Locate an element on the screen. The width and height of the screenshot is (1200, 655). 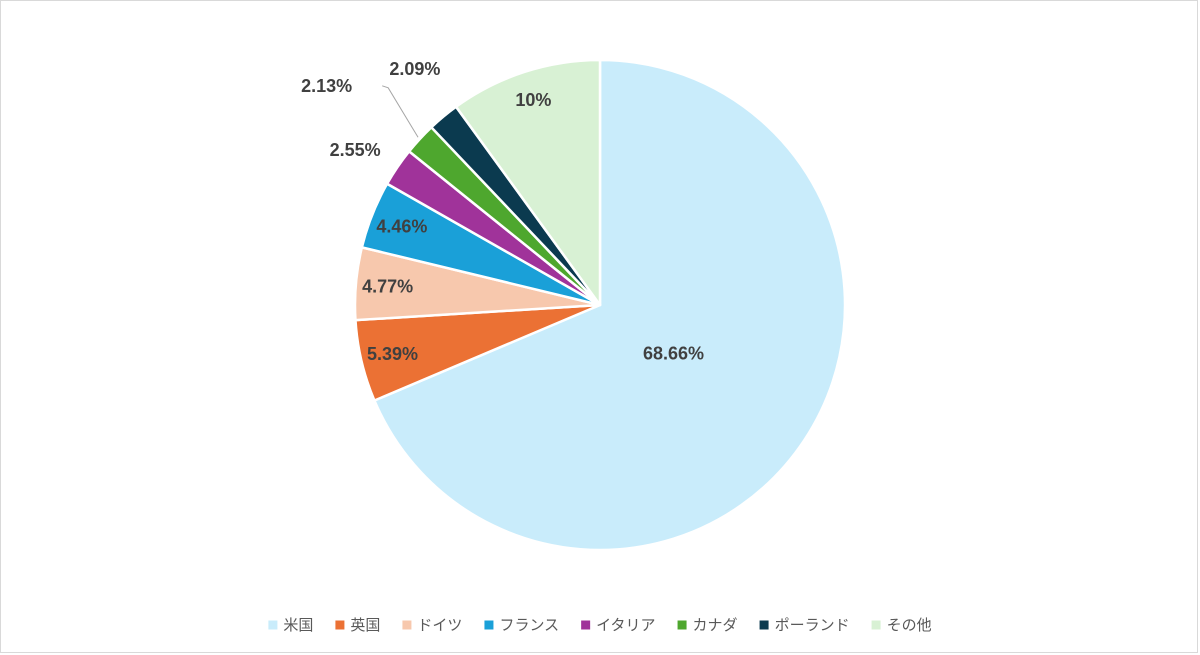
data-label-8: 10% is located at coordinates (533, 100).